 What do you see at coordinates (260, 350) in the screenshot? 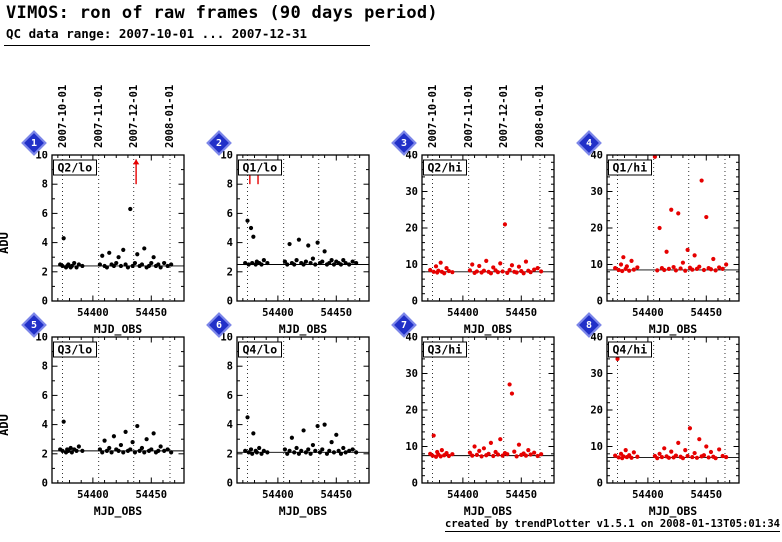
I see `svg-text: Q4/lo` at bounding box center [260, 350].